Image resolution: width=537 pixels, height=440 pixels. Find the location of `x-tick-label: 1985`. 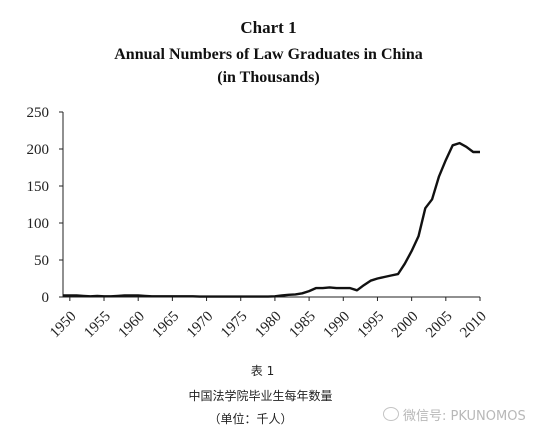

x-tick-label: 1985 is located at coordinates (302, 325).